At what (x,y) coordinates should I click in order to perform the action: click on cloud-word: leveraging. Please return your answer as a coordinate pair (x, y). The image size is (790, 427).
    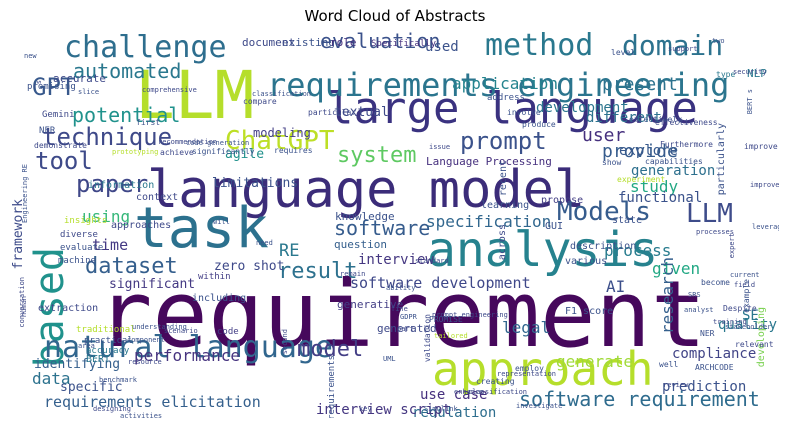
    Looking at the image, I should click on (765, 227).